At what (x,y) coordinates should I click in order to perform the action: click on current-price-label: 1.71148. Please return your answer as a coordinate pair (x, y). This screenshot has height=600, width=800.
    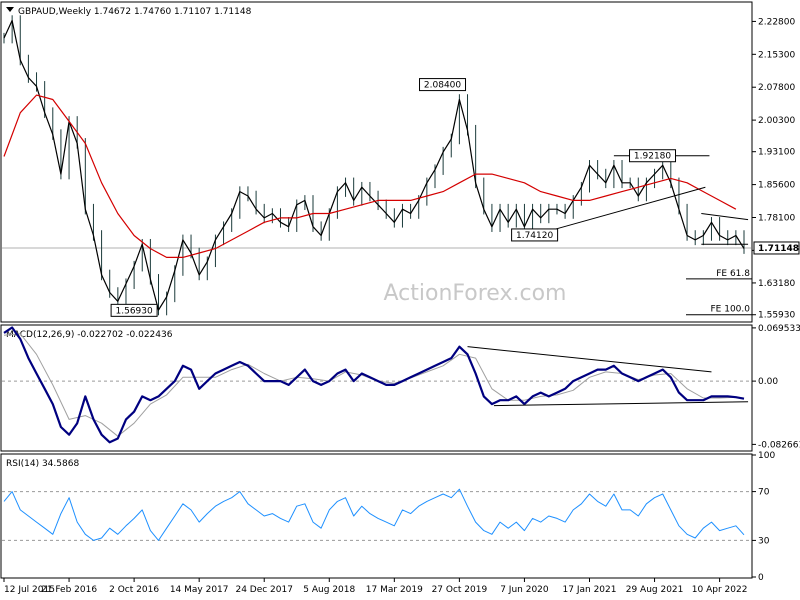
    Looking at the image, I should click on (778, 249).